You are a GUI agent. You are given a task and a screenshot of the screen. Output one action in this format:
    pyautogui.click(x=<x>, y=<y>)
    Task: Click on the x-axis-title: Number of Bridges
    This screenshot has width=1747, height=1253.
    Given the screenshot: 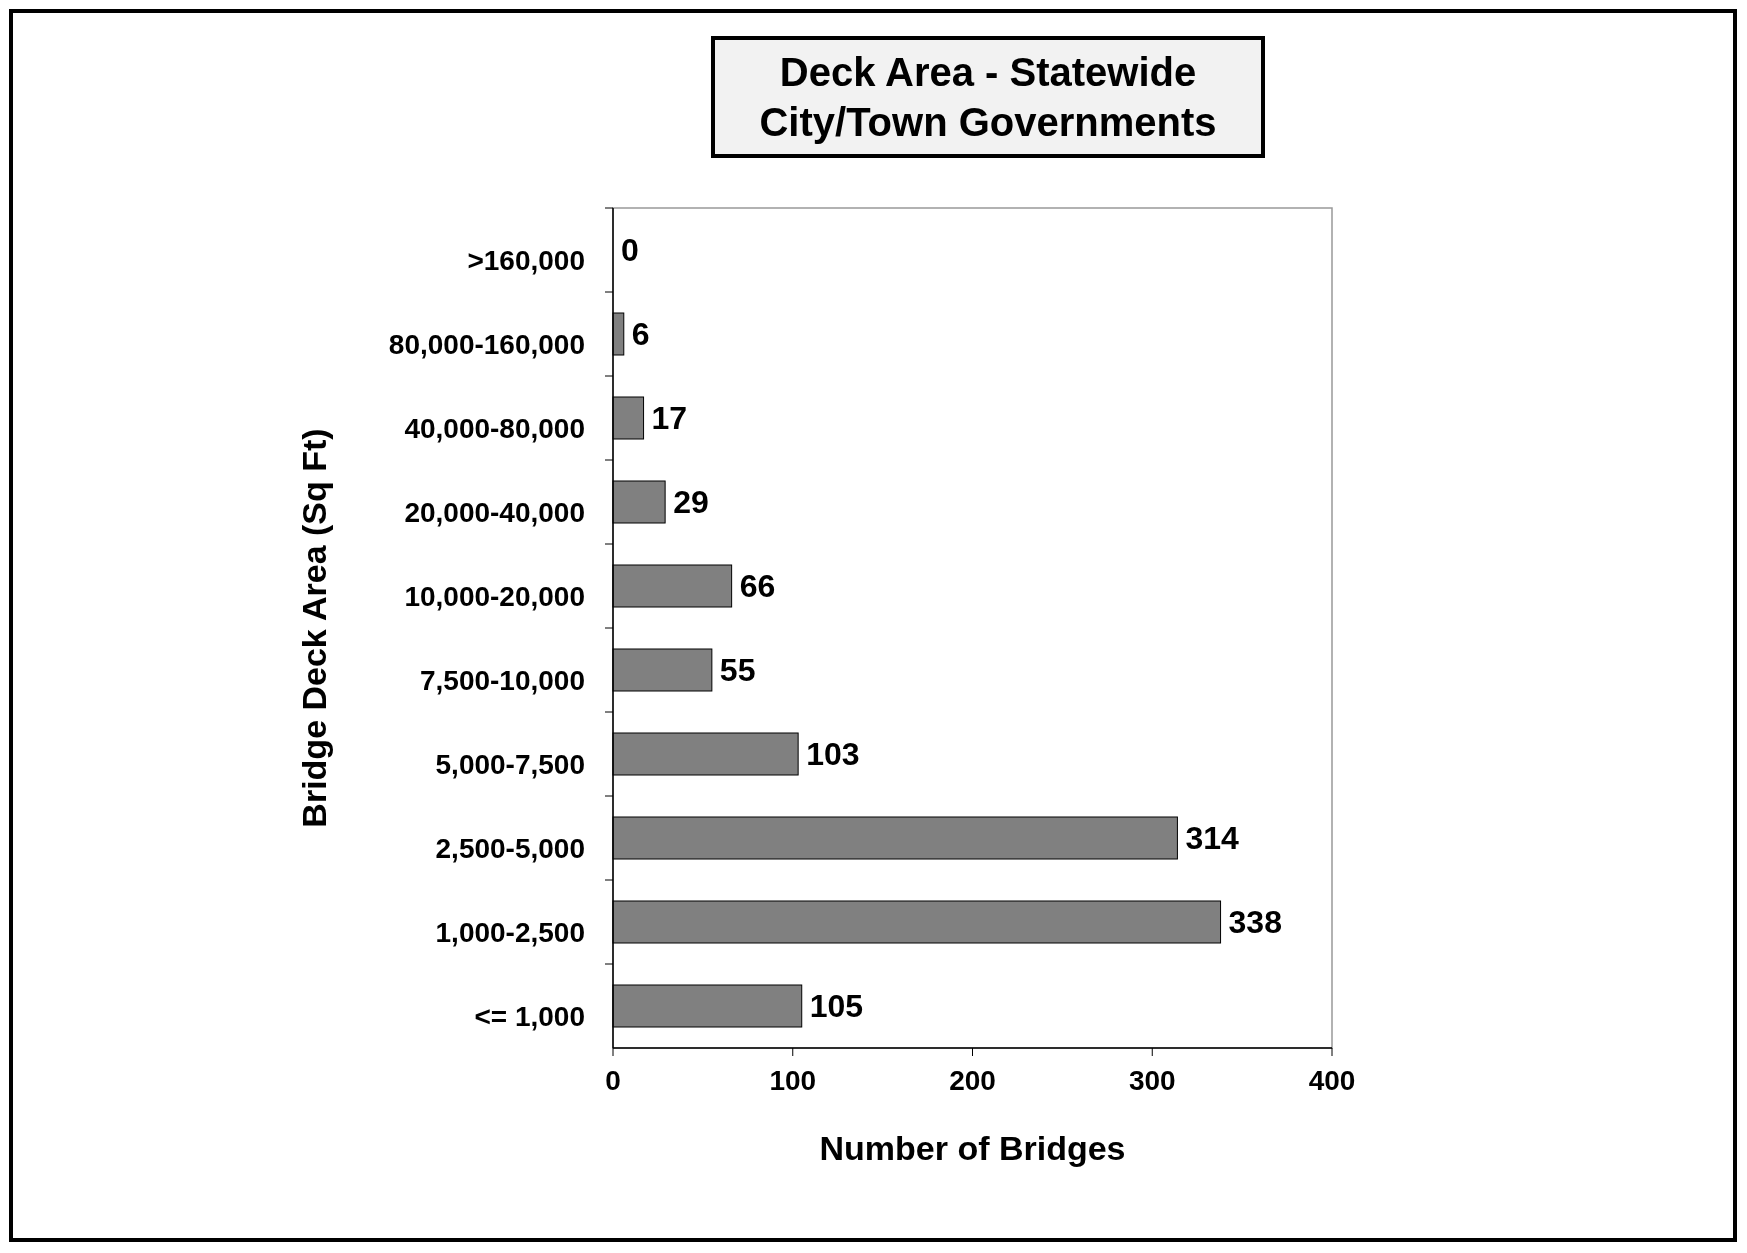 What is the action you would take?
    pyautogui.click(x=972, y=1148)
    